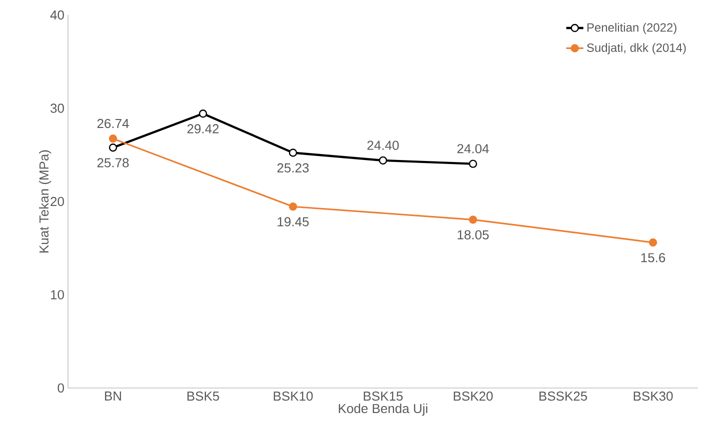  Describe the element at coordinates (293, 396) in the screenshot. I see `x-tick-label: BSK10` at that location.